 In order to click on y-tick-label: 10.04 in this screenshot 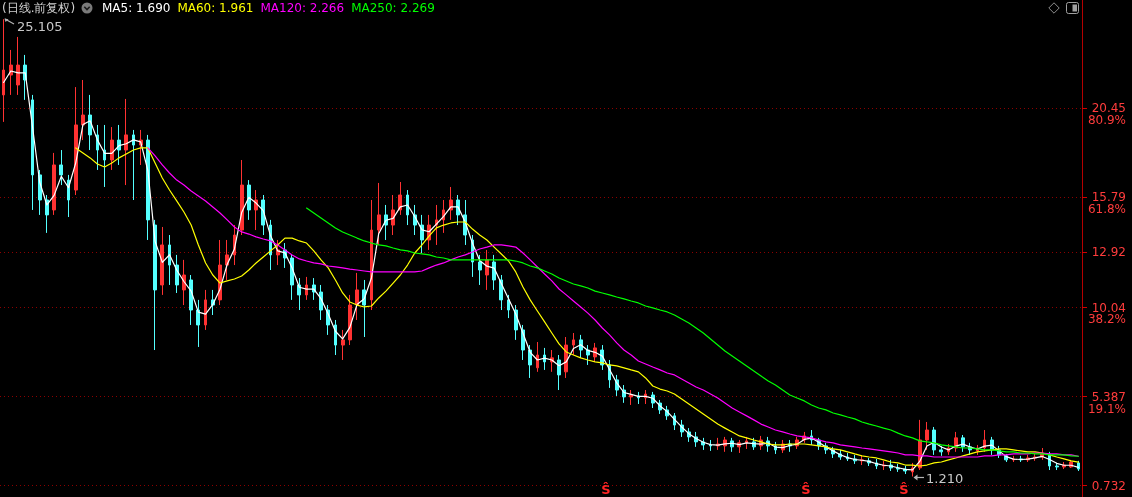, I will do `click(1108, 307)`.